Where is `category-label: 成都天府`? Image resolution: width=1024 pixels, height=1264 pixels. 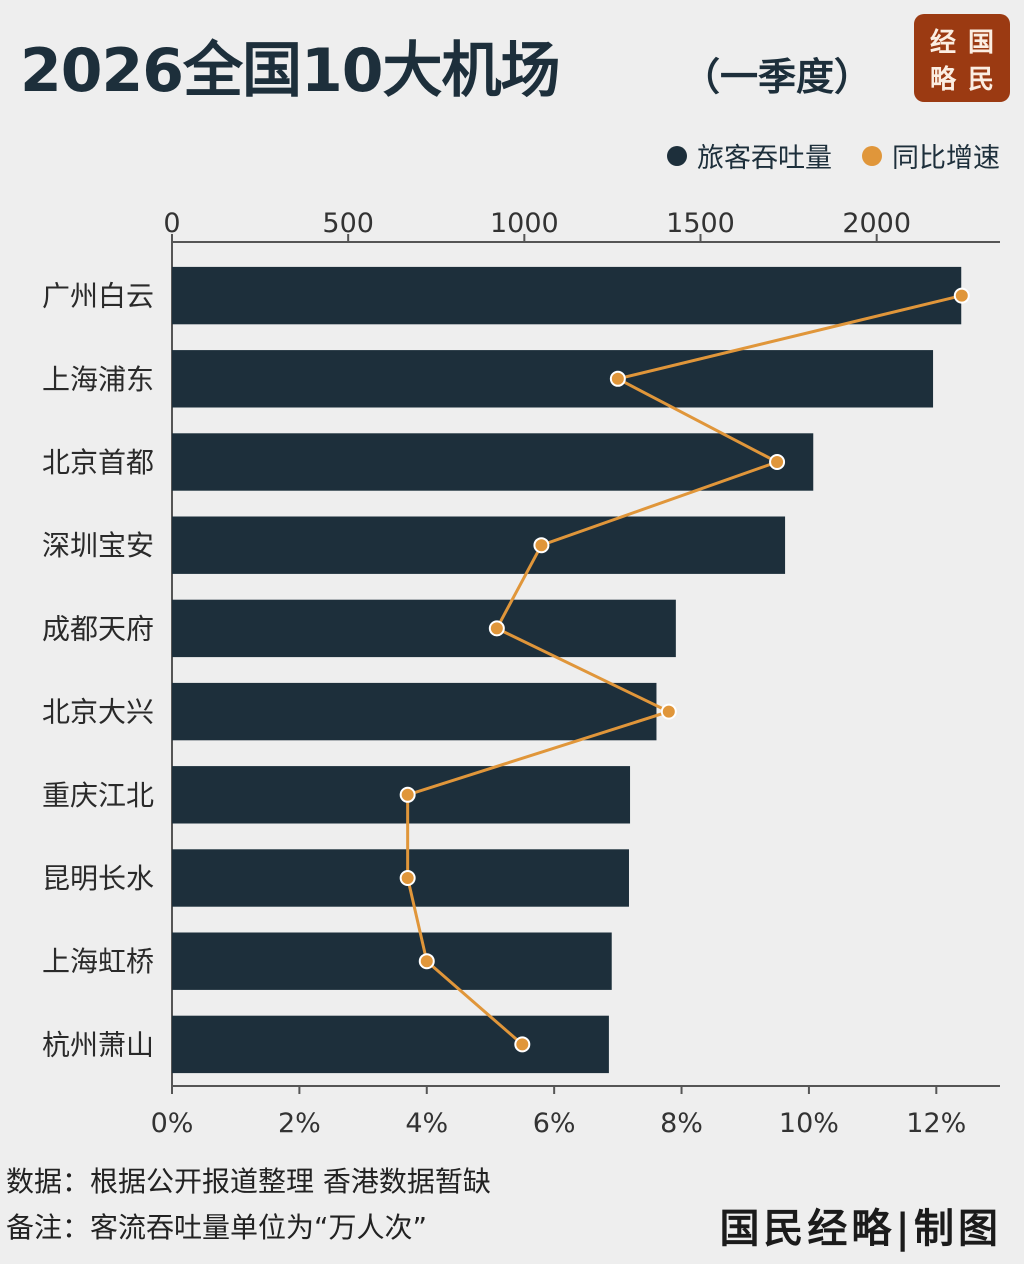
category-label: 成都天府 is located at coordinates (98, 628).